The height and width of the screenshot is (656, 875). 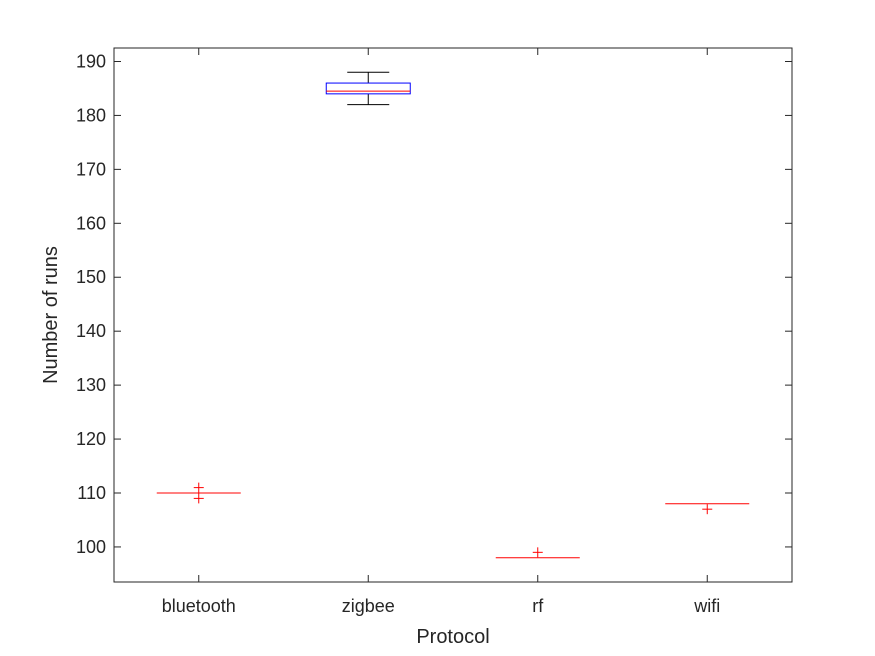 What do you see at coordinates (452, 637) in the screenshot?
I see `x-axis-label: Protocol` at bounding box center [452, 637].